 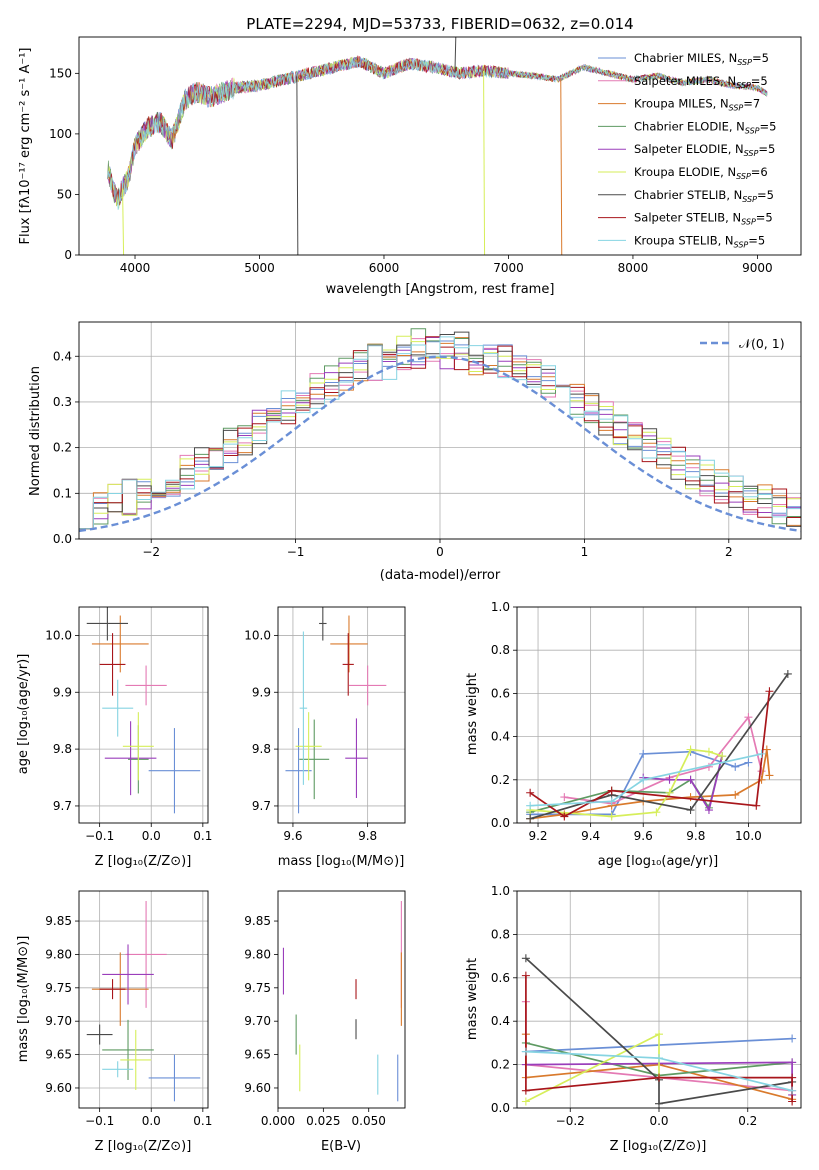 What do you see at coordinates (659, 715) in the screenshot?
I see `mass_weight_vs_age-frame` at bounding box center [659, 715].